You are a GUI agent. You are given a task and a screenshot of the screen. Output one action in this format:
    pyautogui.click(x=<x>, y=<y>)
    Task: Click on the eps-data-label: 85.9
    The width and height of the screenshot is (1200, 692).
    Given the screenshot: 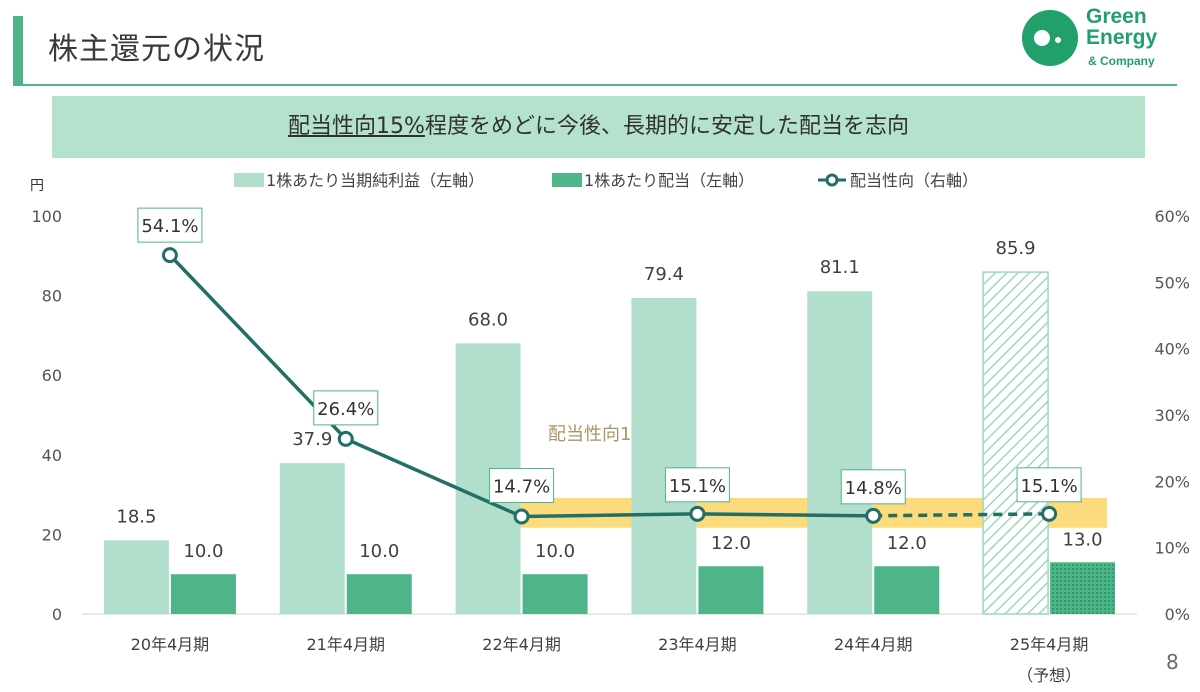 What is the action you would take?
    pyautogui.click(x=1016, y=248)
    